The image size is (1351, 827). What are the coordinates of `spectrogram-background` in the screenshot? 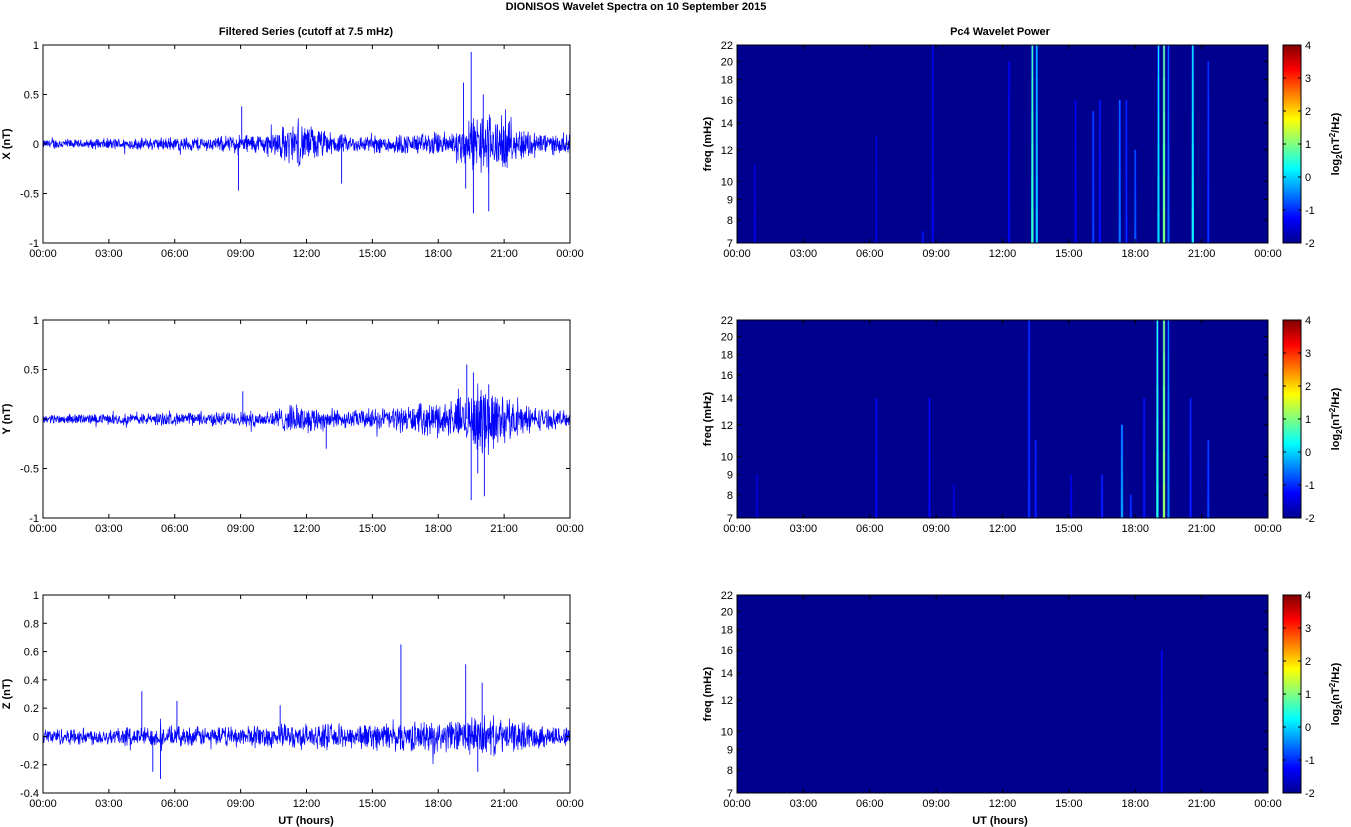 It's located at (1002, 419).